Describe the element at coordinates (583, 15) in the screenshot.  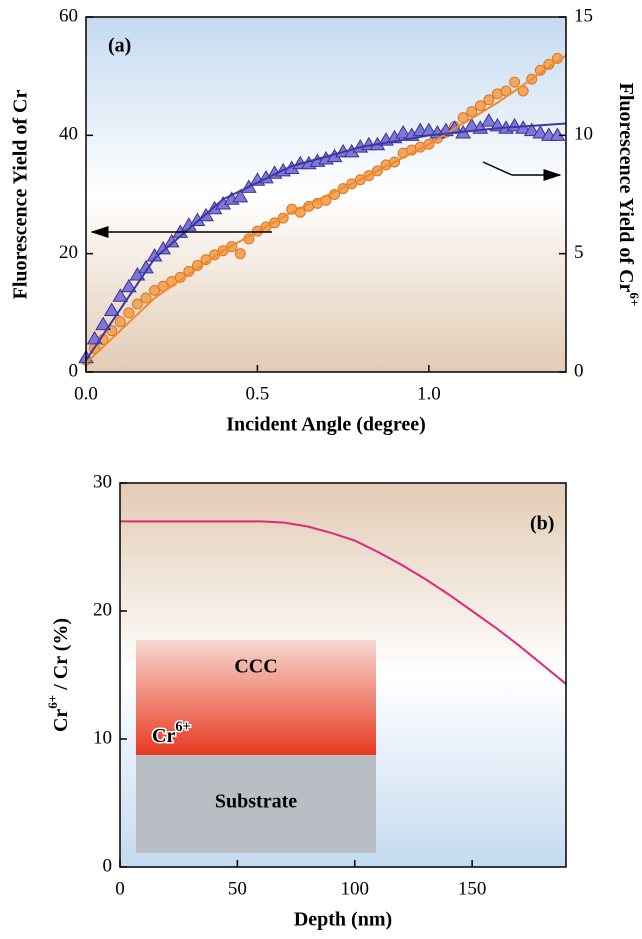
I see `y2-tick-label: 15` at that location.